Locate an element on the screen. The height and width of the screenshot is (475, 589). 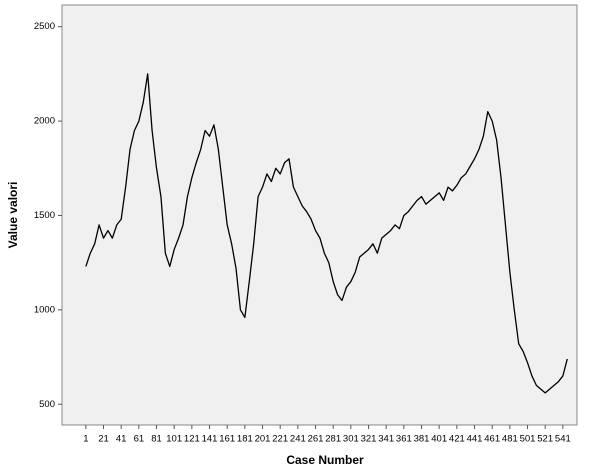
y-tick-label: 1000 is located at coordinates (44, 309).